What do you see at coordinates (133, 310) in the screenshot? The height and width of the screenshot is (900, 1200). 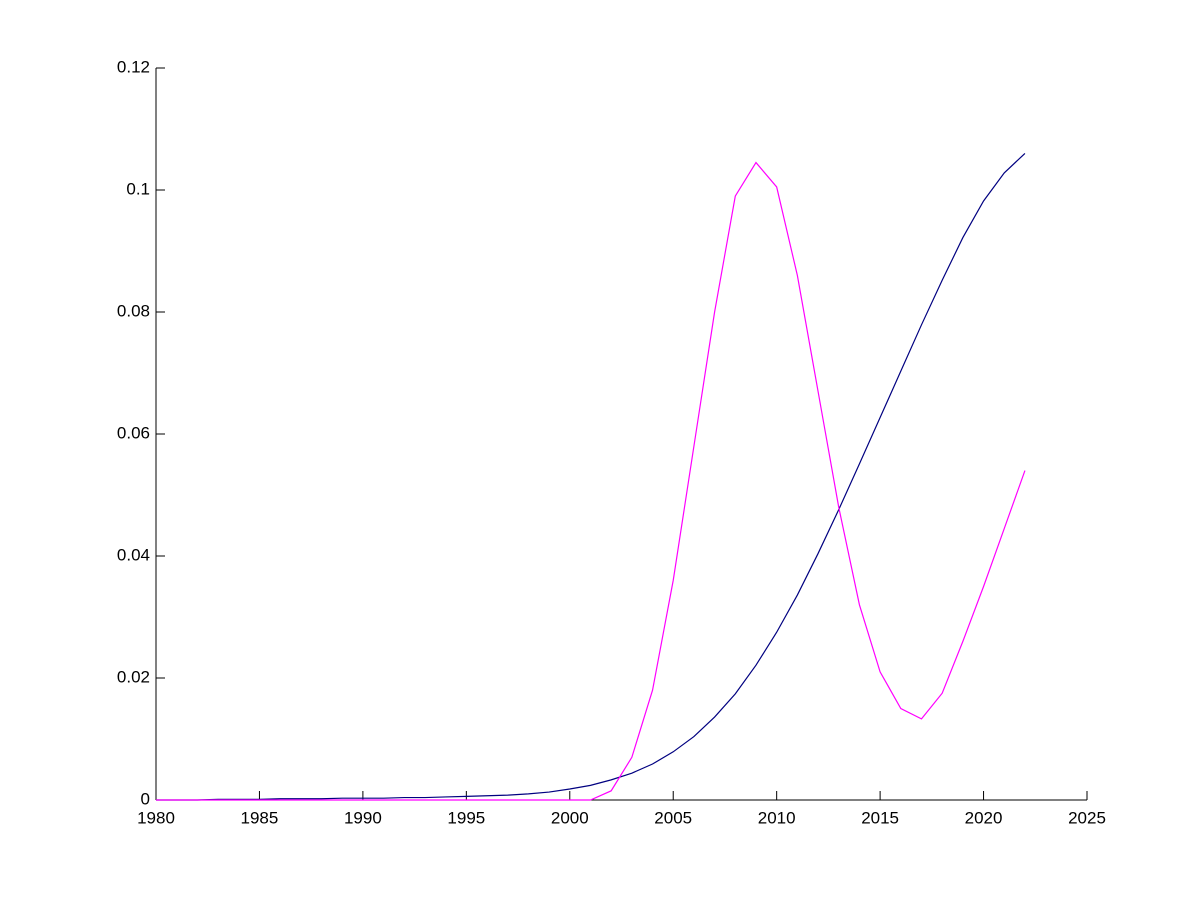 I see `y-tick-label: 0.08` at bounding box center [133, 310].